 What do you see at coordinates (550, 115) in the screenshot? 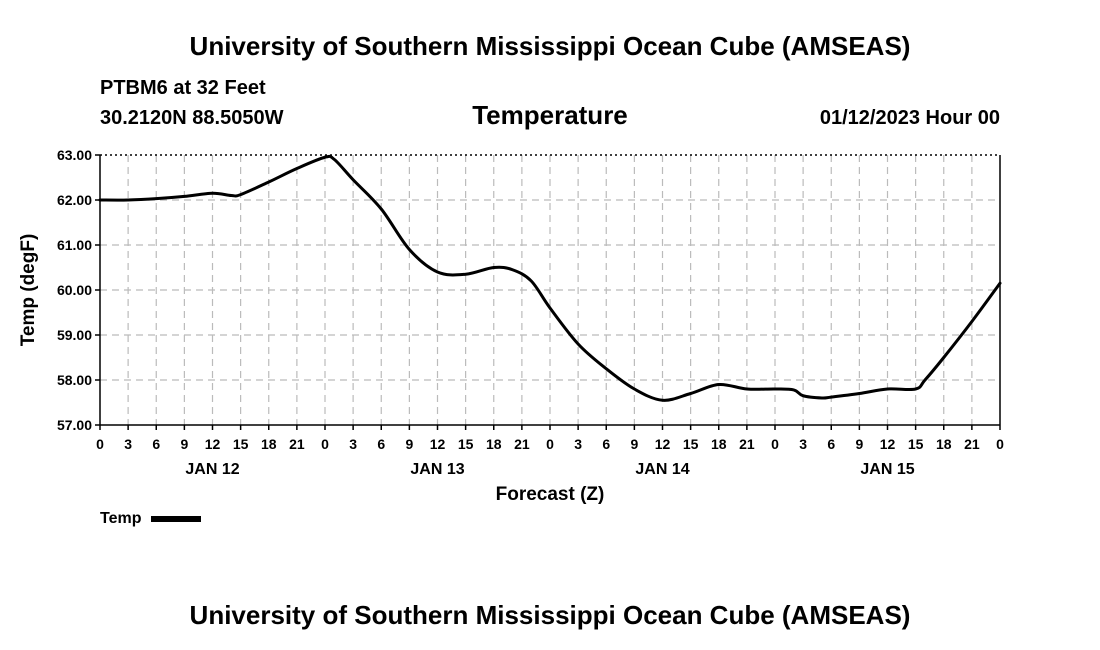
I see `chart-title: Temperature` at bounding box center [550, 115].